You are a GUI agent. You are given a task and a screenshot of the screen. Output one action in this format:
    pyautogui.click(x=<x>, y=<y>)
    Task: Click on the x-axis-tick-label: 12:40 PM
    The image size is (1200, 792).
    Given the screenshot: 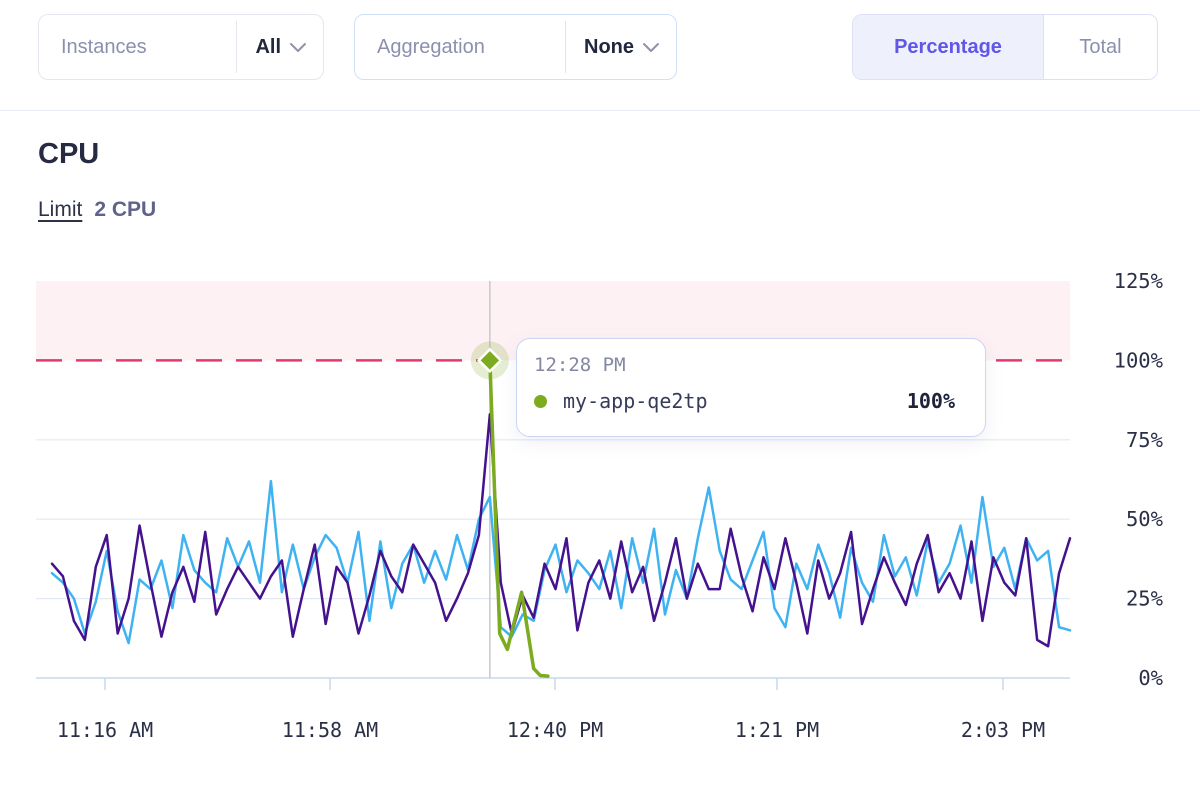 What is the action you would take?
    pyautogui.click(x=555, y=730)
    